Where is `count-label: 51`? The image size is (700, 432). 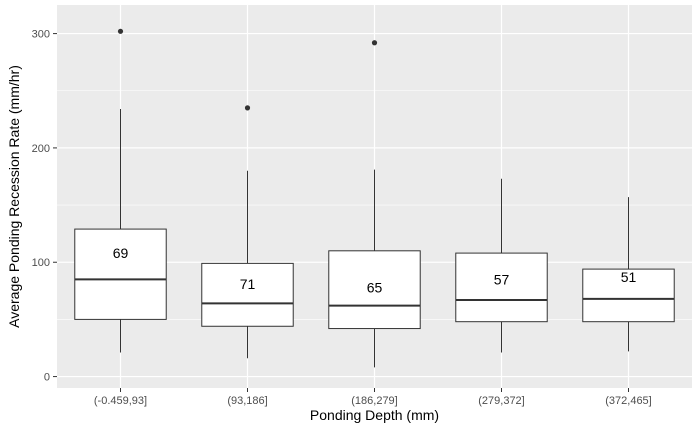 count-label: 51 is located at coordinates (629, 277).